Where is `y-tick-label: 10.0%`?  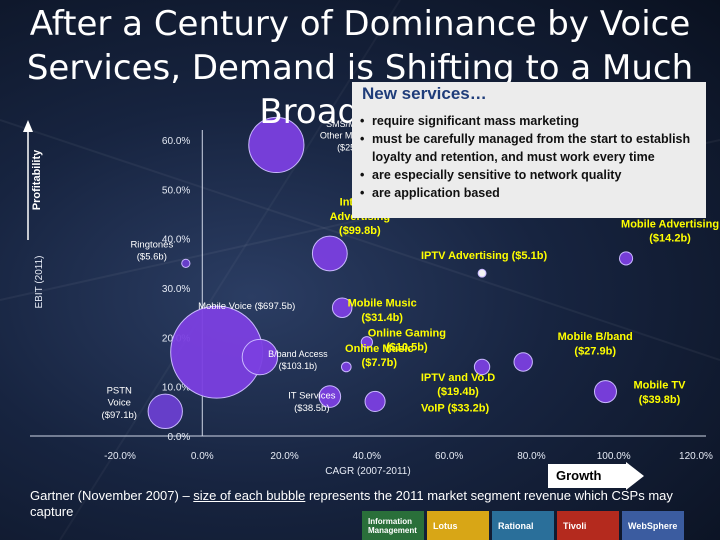
y-tick-label: 10.0% is located at coordinates (176, 388).